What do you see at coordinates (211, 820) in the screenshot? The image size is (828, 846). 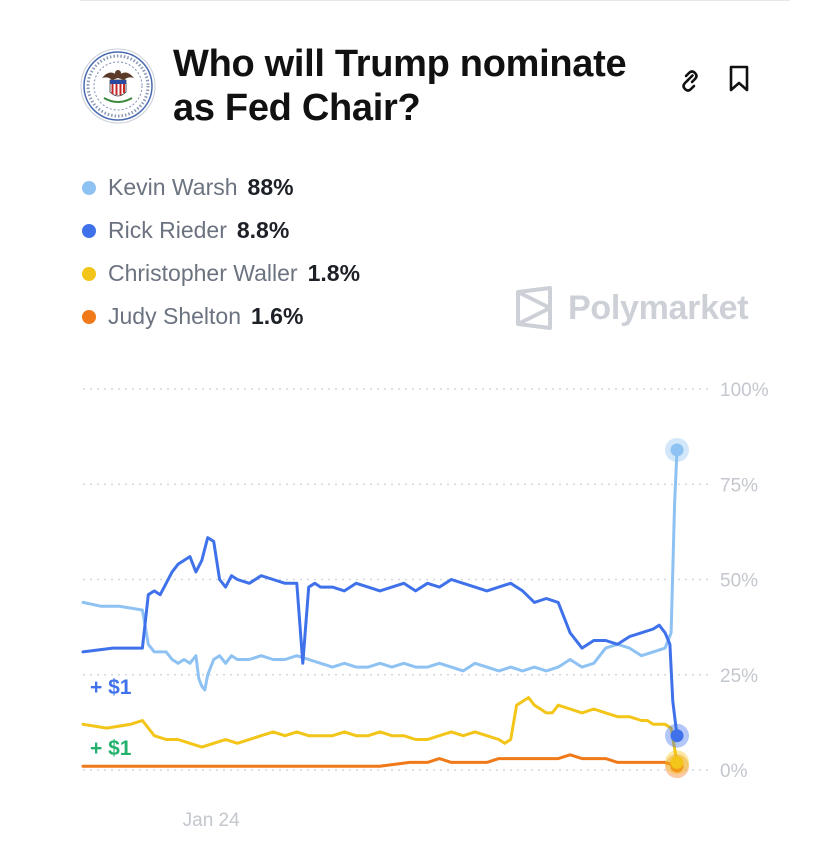 I see `x-tick-label: Jan 24` at bounding box center [211, 820].